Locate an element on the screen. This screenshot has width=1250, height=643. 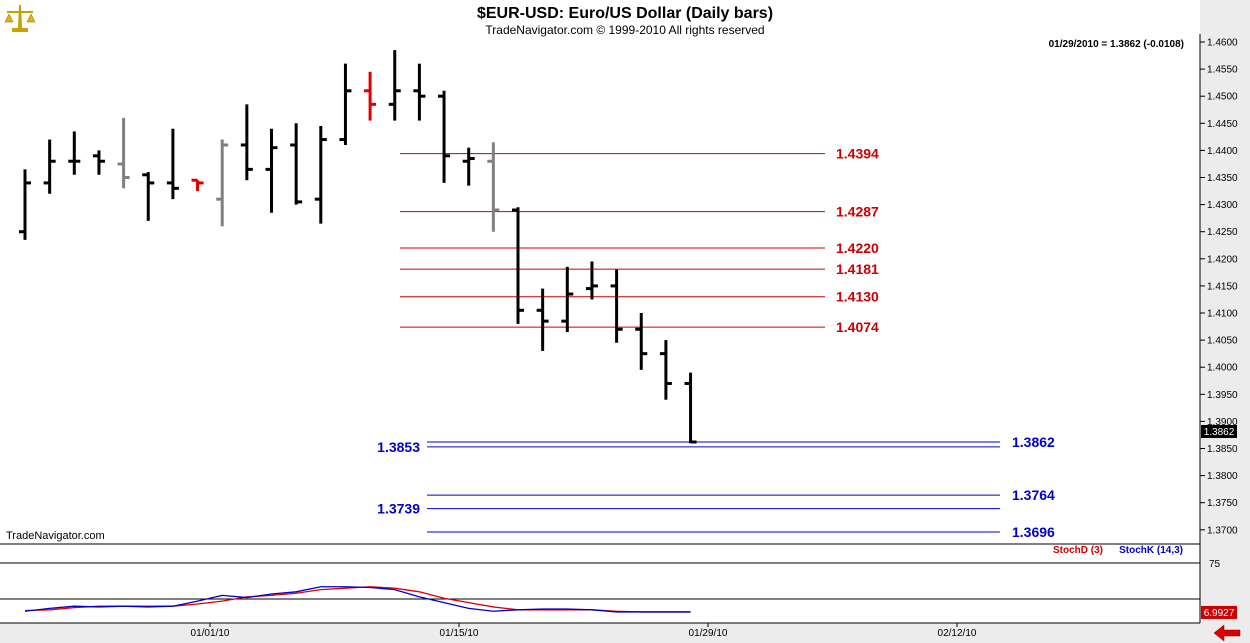
x-tick-label: 02/12/10 is located at coordinates (957, 633).